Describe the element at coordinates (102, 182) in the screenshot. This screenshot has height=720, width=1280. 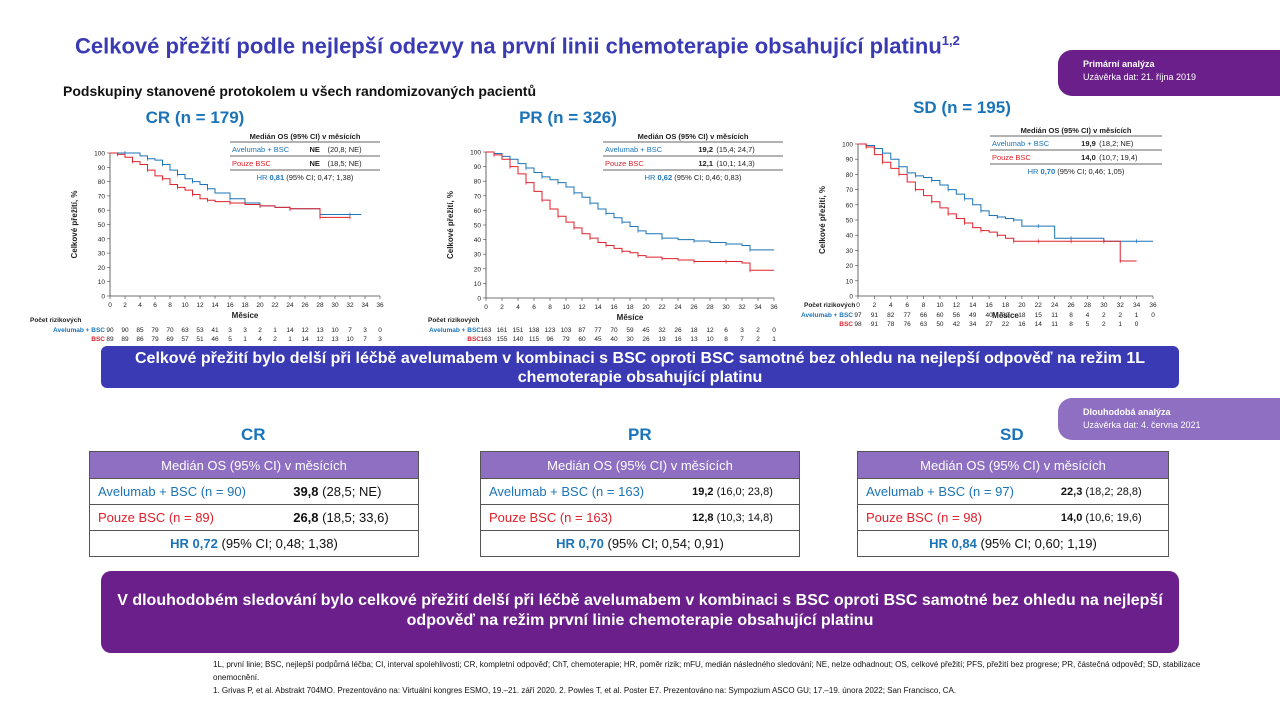
I see `y-tick-label: 80` at that location.